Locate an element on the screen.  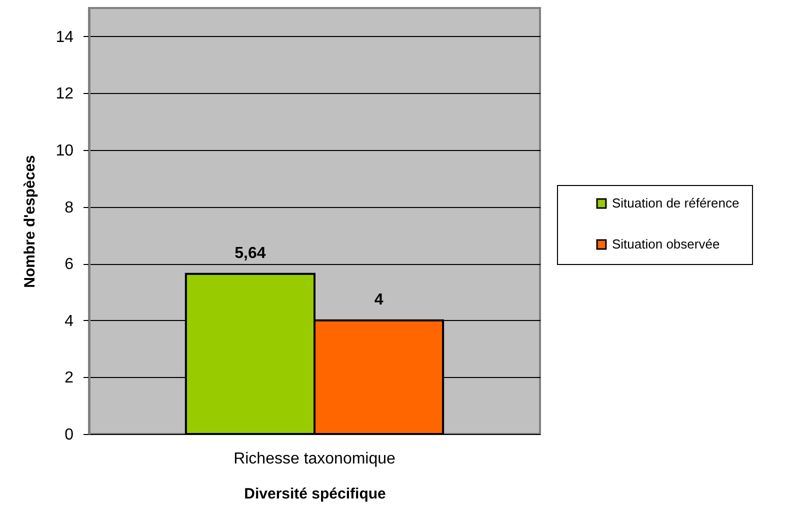
legend-label: Situation observée is located at coordinates (666, 244).